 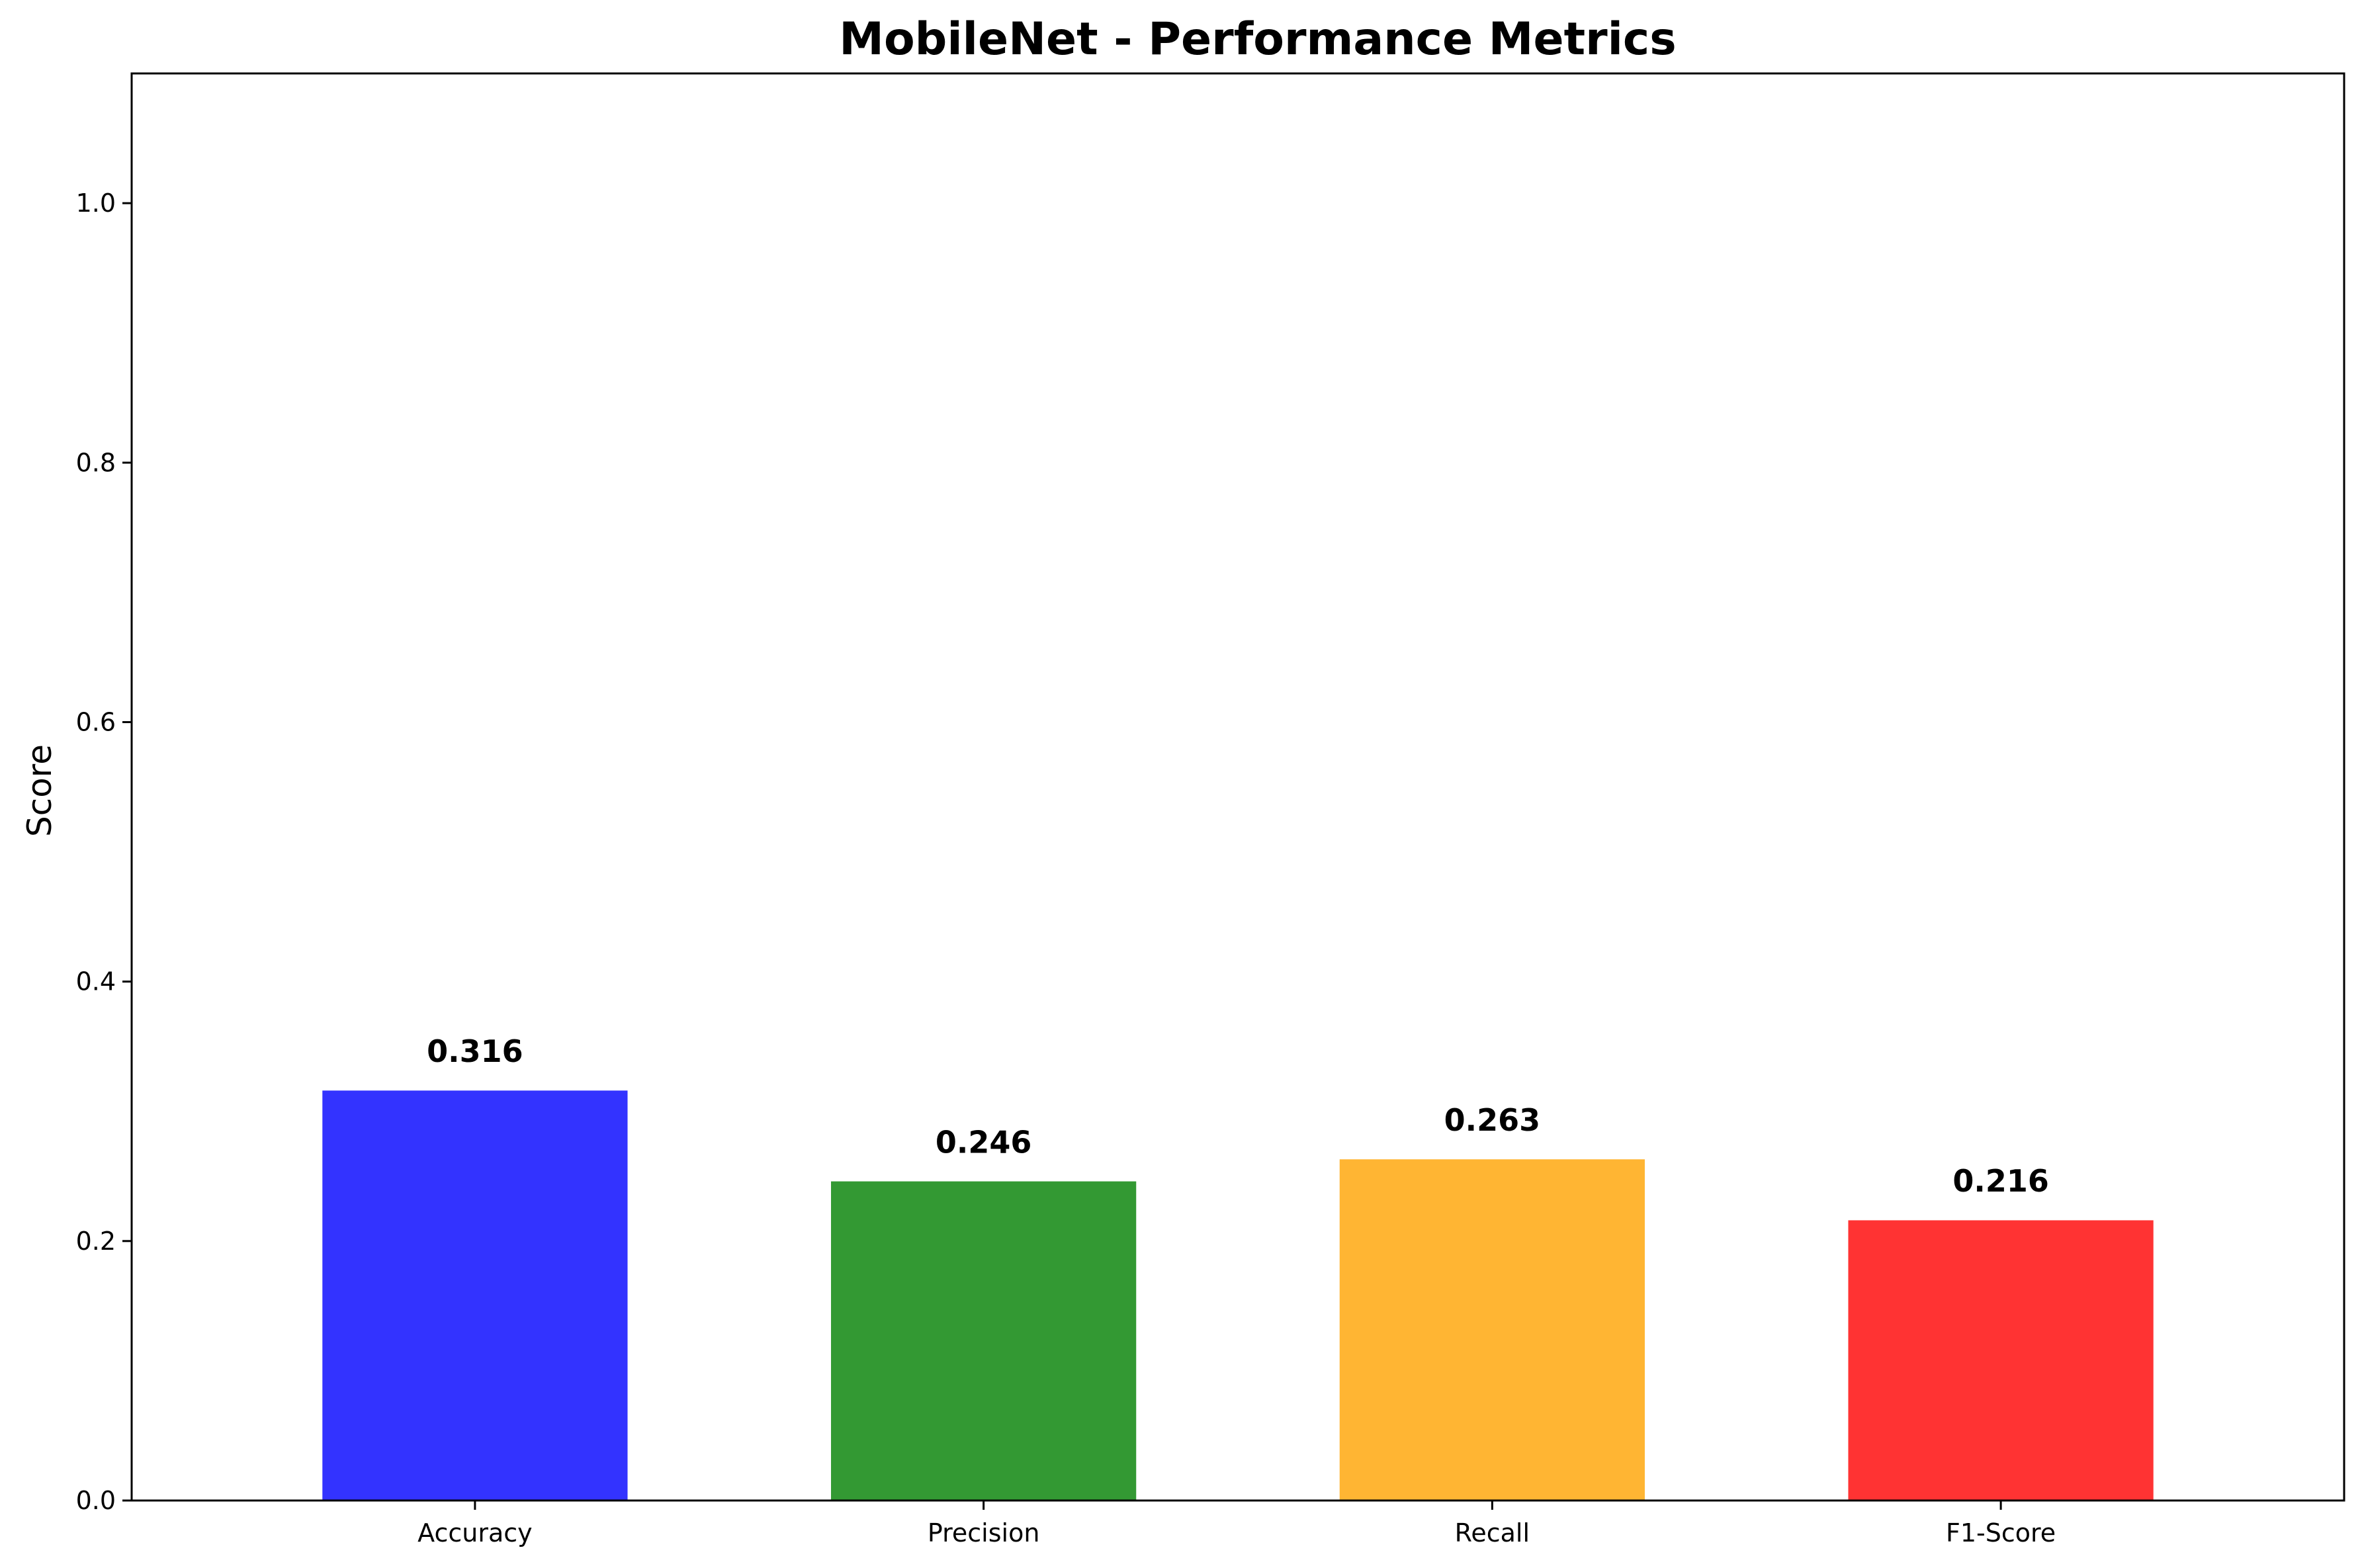 What do you see at coordinates (96, 204) in the screenshot?
I see `y-tick-label: 1.0` at bounding box center [96, 204].